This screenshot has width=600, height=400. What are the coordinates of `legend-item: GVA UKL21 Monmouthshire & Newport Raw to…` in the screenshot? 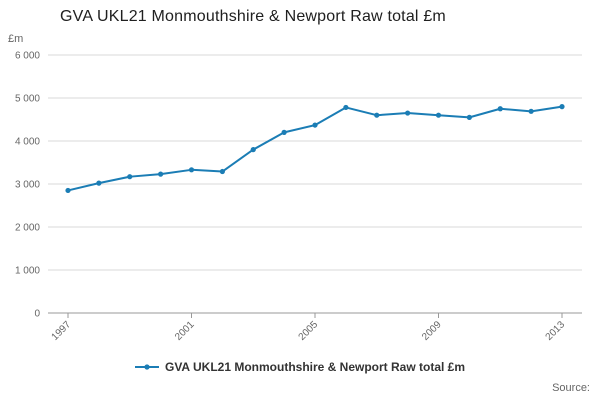 It's located at (300, 367).